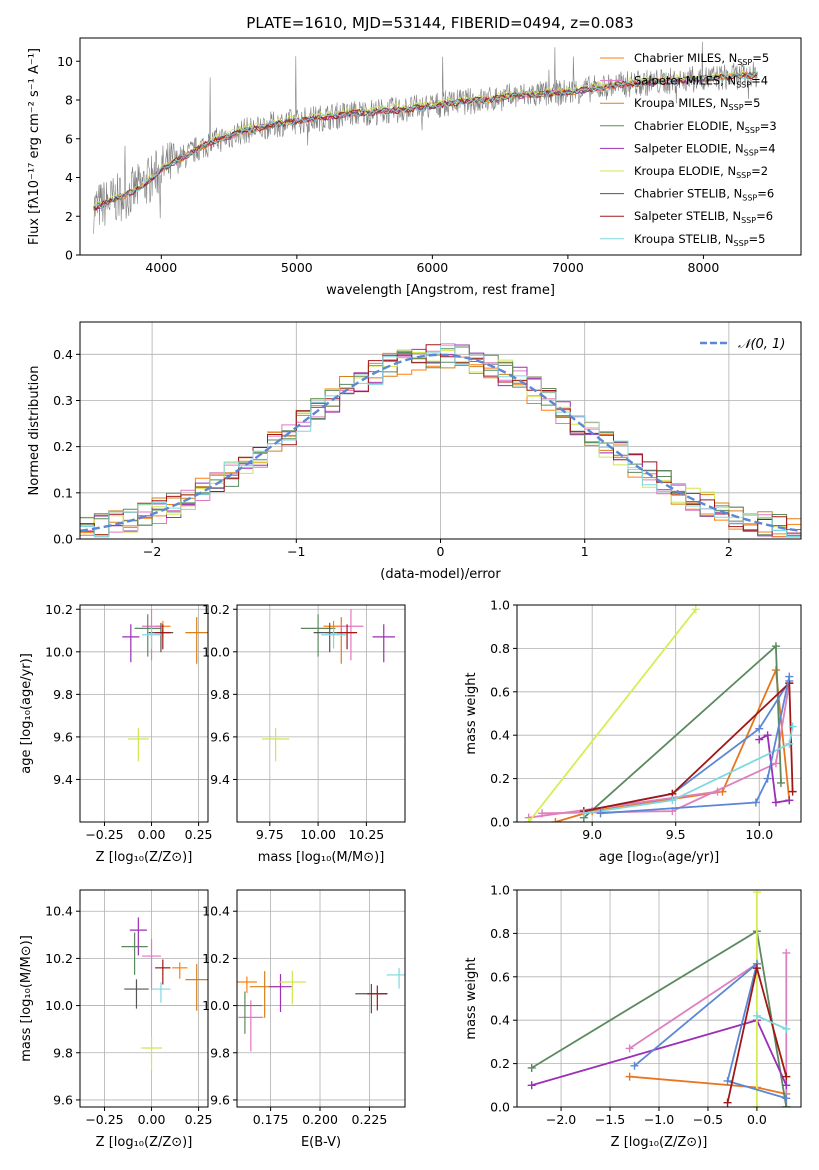  I want to click on legend-label: Kroupa STELIB, NSSP=5, so click(699, 240).